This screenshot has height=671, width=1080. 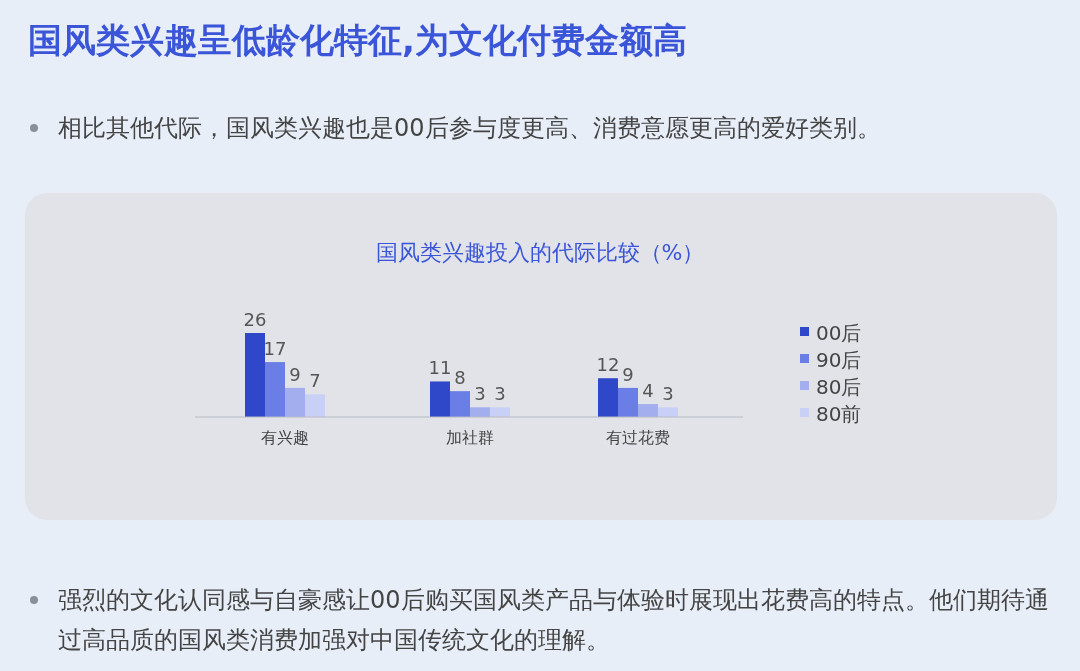 What do you see at coordinates (638, 437) in the screenshot?
I see `x-tick-label: 有过花费` at bounding box center [638, 437].